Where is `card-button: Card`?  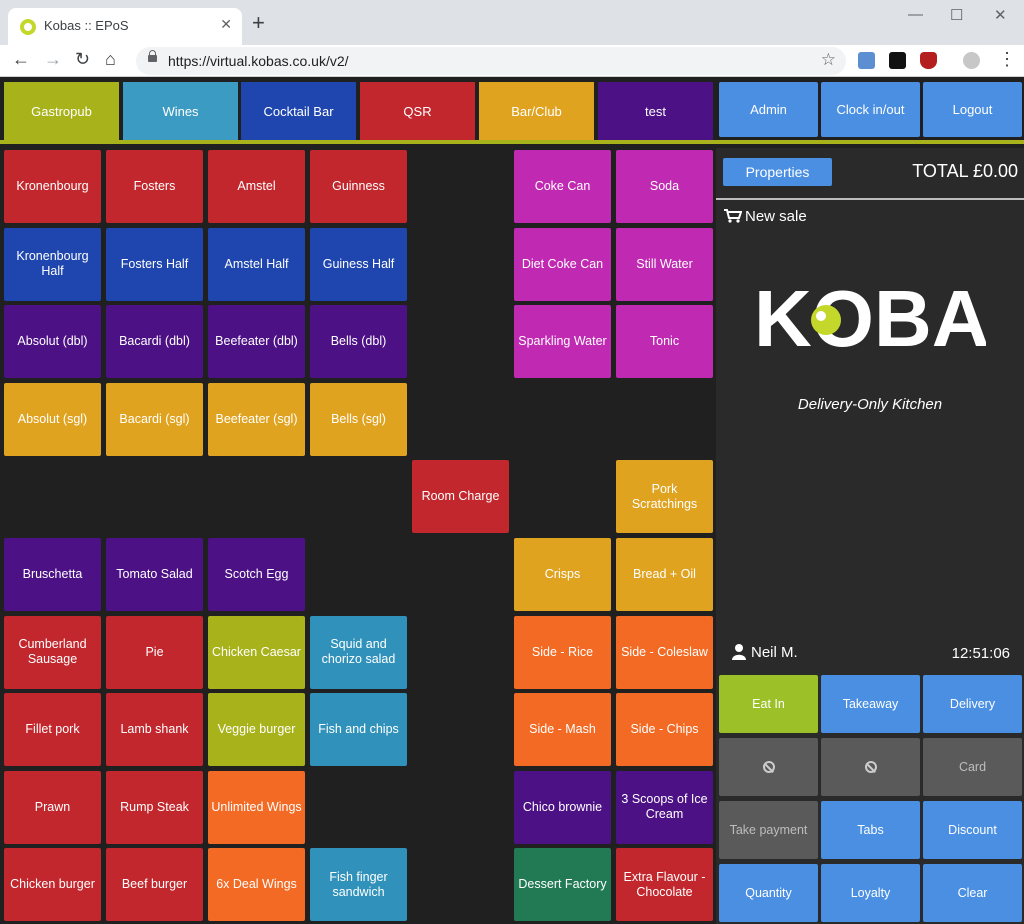
card-button: Card is located at coordinates (972, 767).